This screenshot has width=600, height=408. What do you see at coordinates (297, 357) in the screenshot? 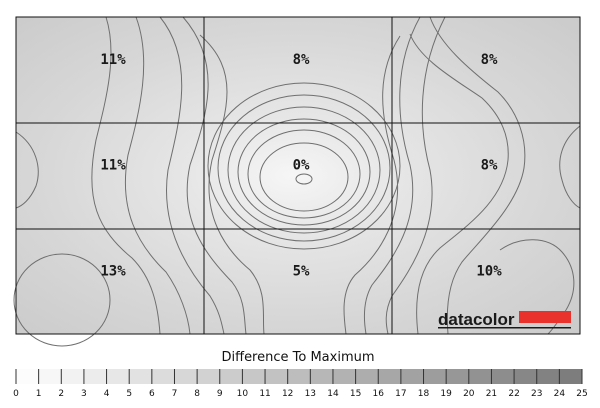
I see `legend-title: Difference To Maximum` at bounding box center [297, 357].